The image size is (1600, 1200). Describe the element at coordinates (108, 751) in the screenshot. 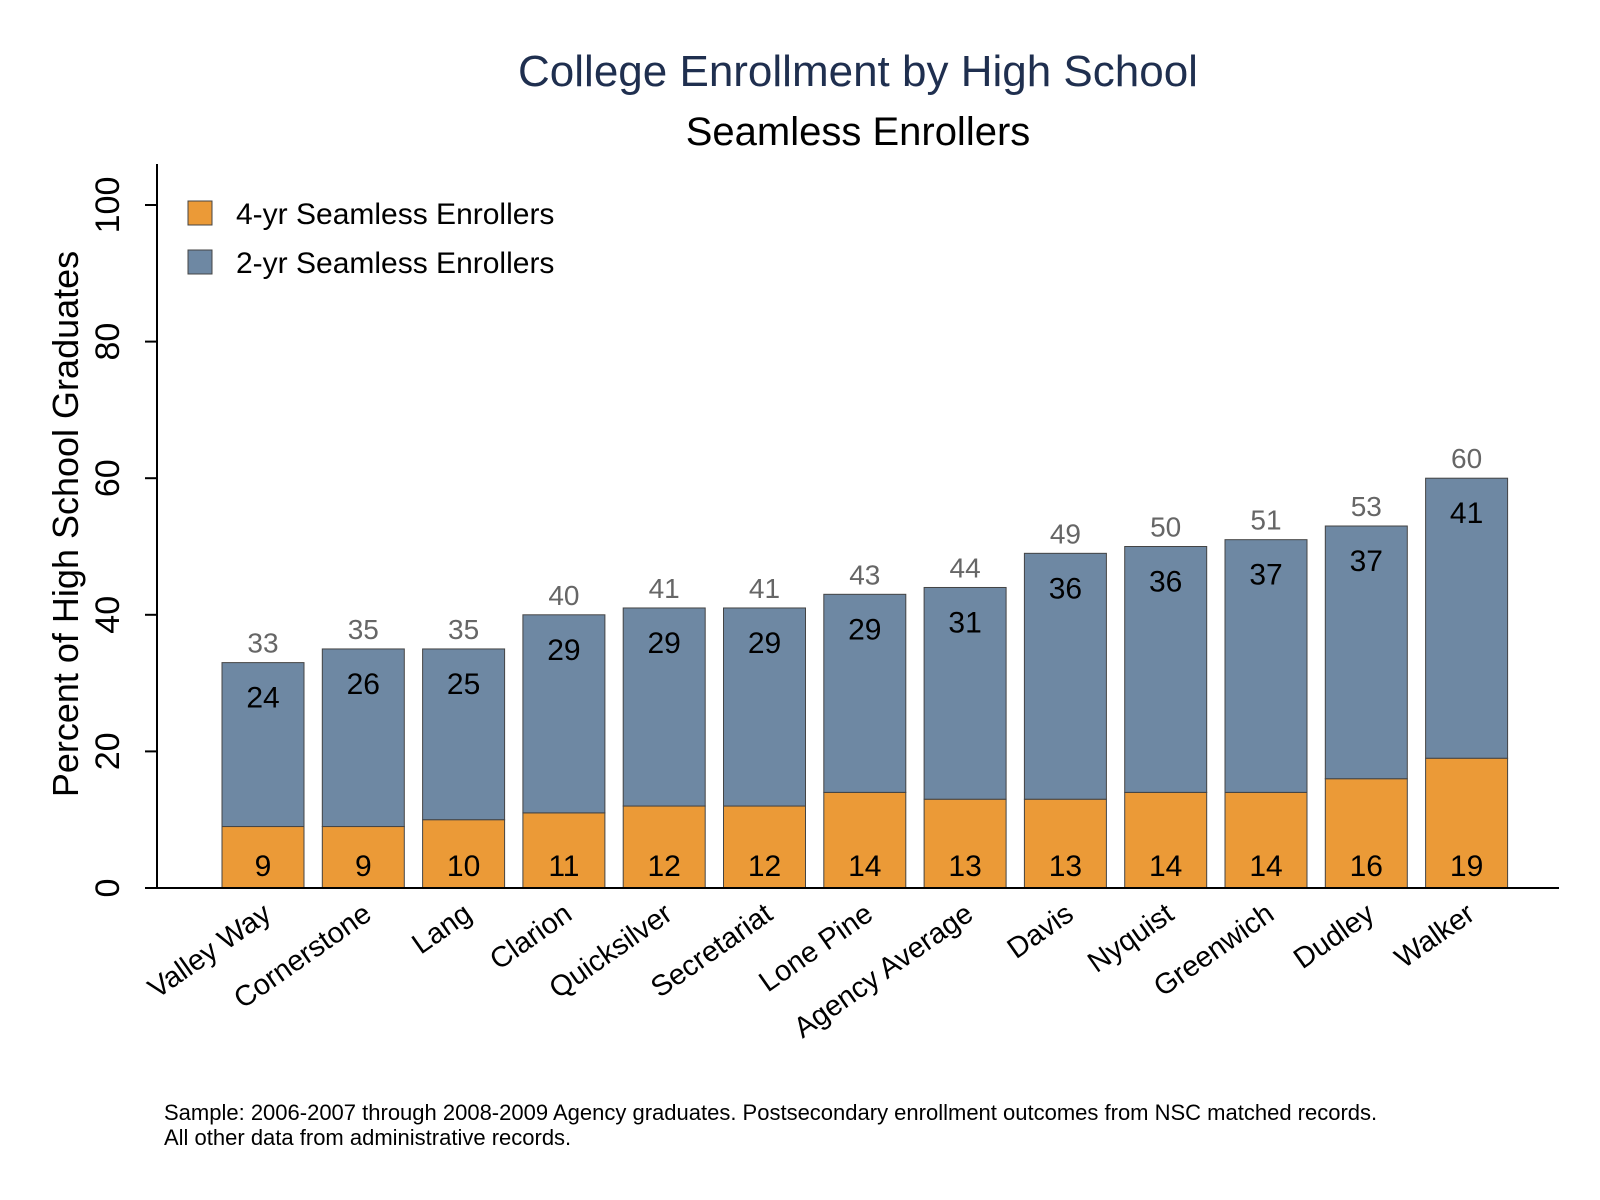

I see `y-tick-label: 20` at that location.